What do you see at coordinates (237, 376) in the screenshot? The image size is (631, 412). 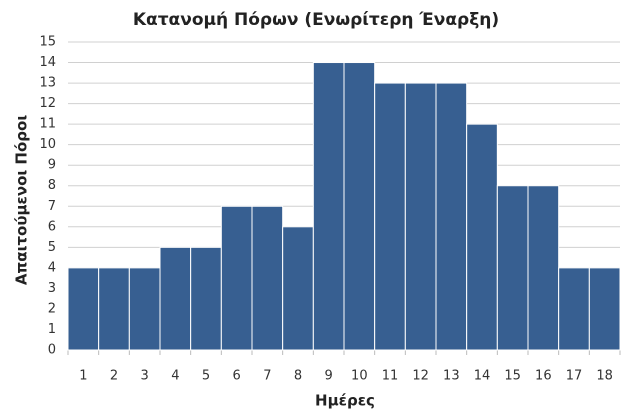 I see `x-tick-label: 6` at bounding box center [237, 376].